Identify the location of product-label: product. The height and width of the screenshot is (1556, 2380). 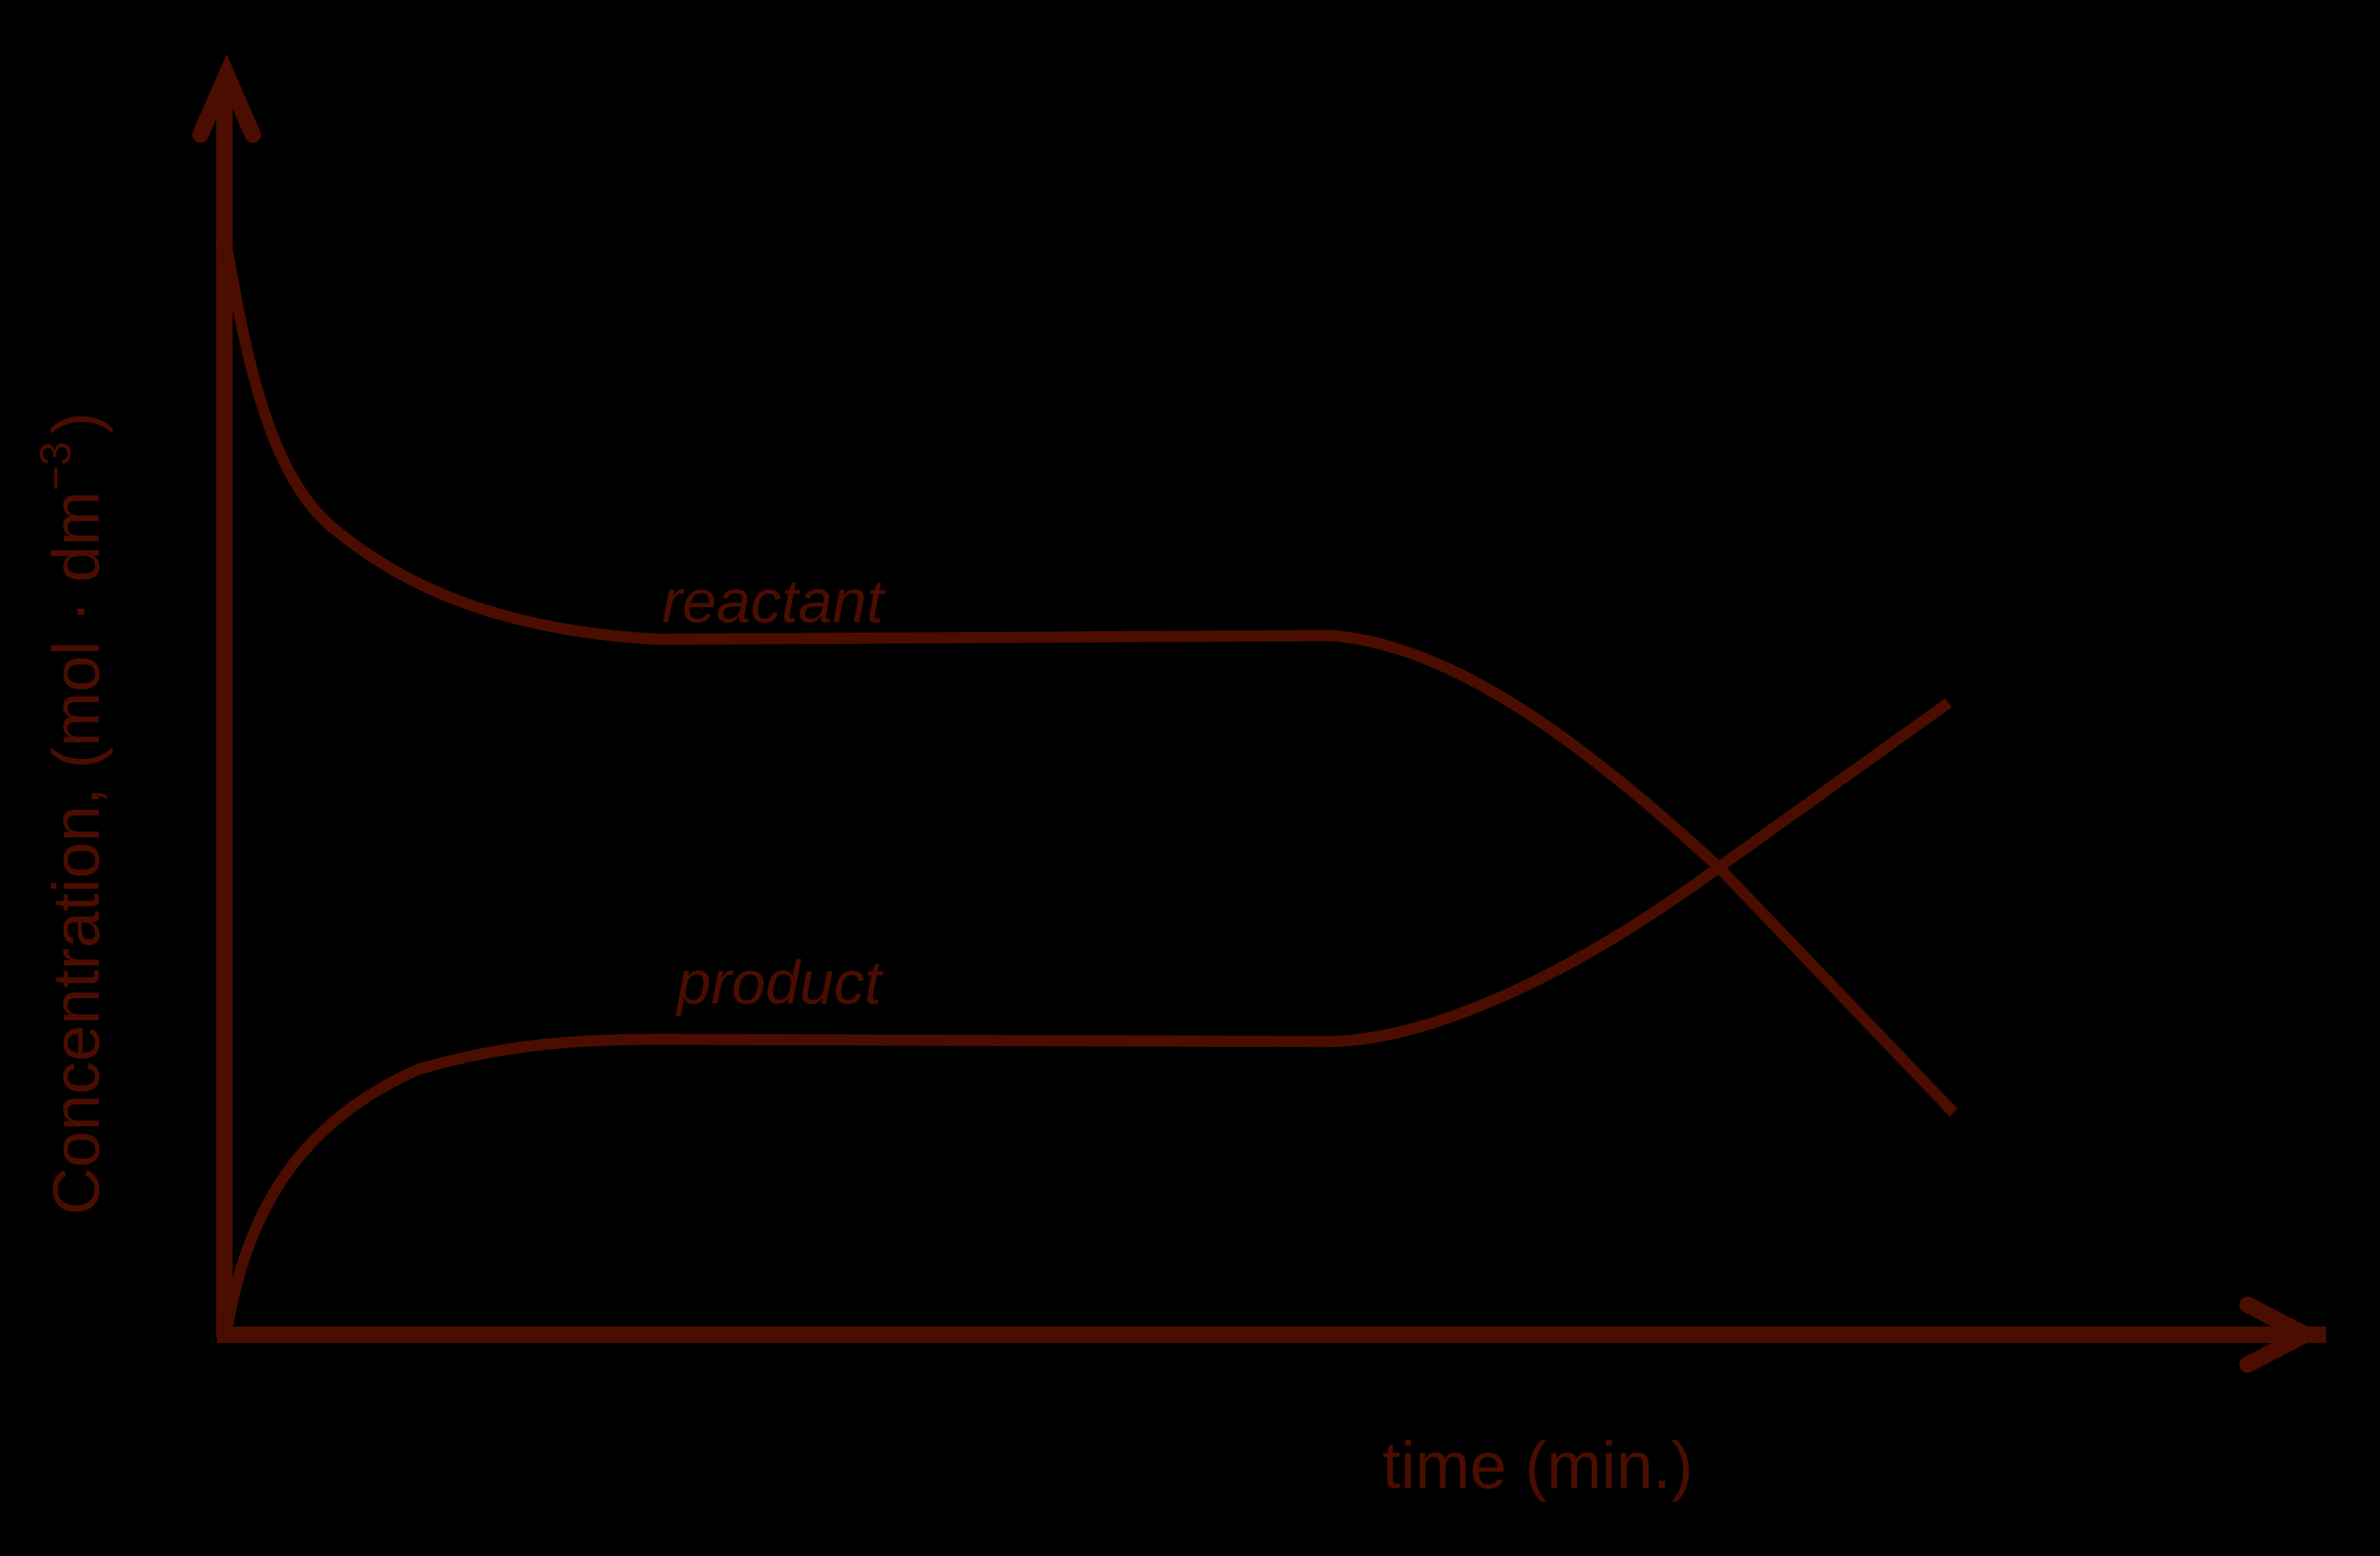
(779, 983).